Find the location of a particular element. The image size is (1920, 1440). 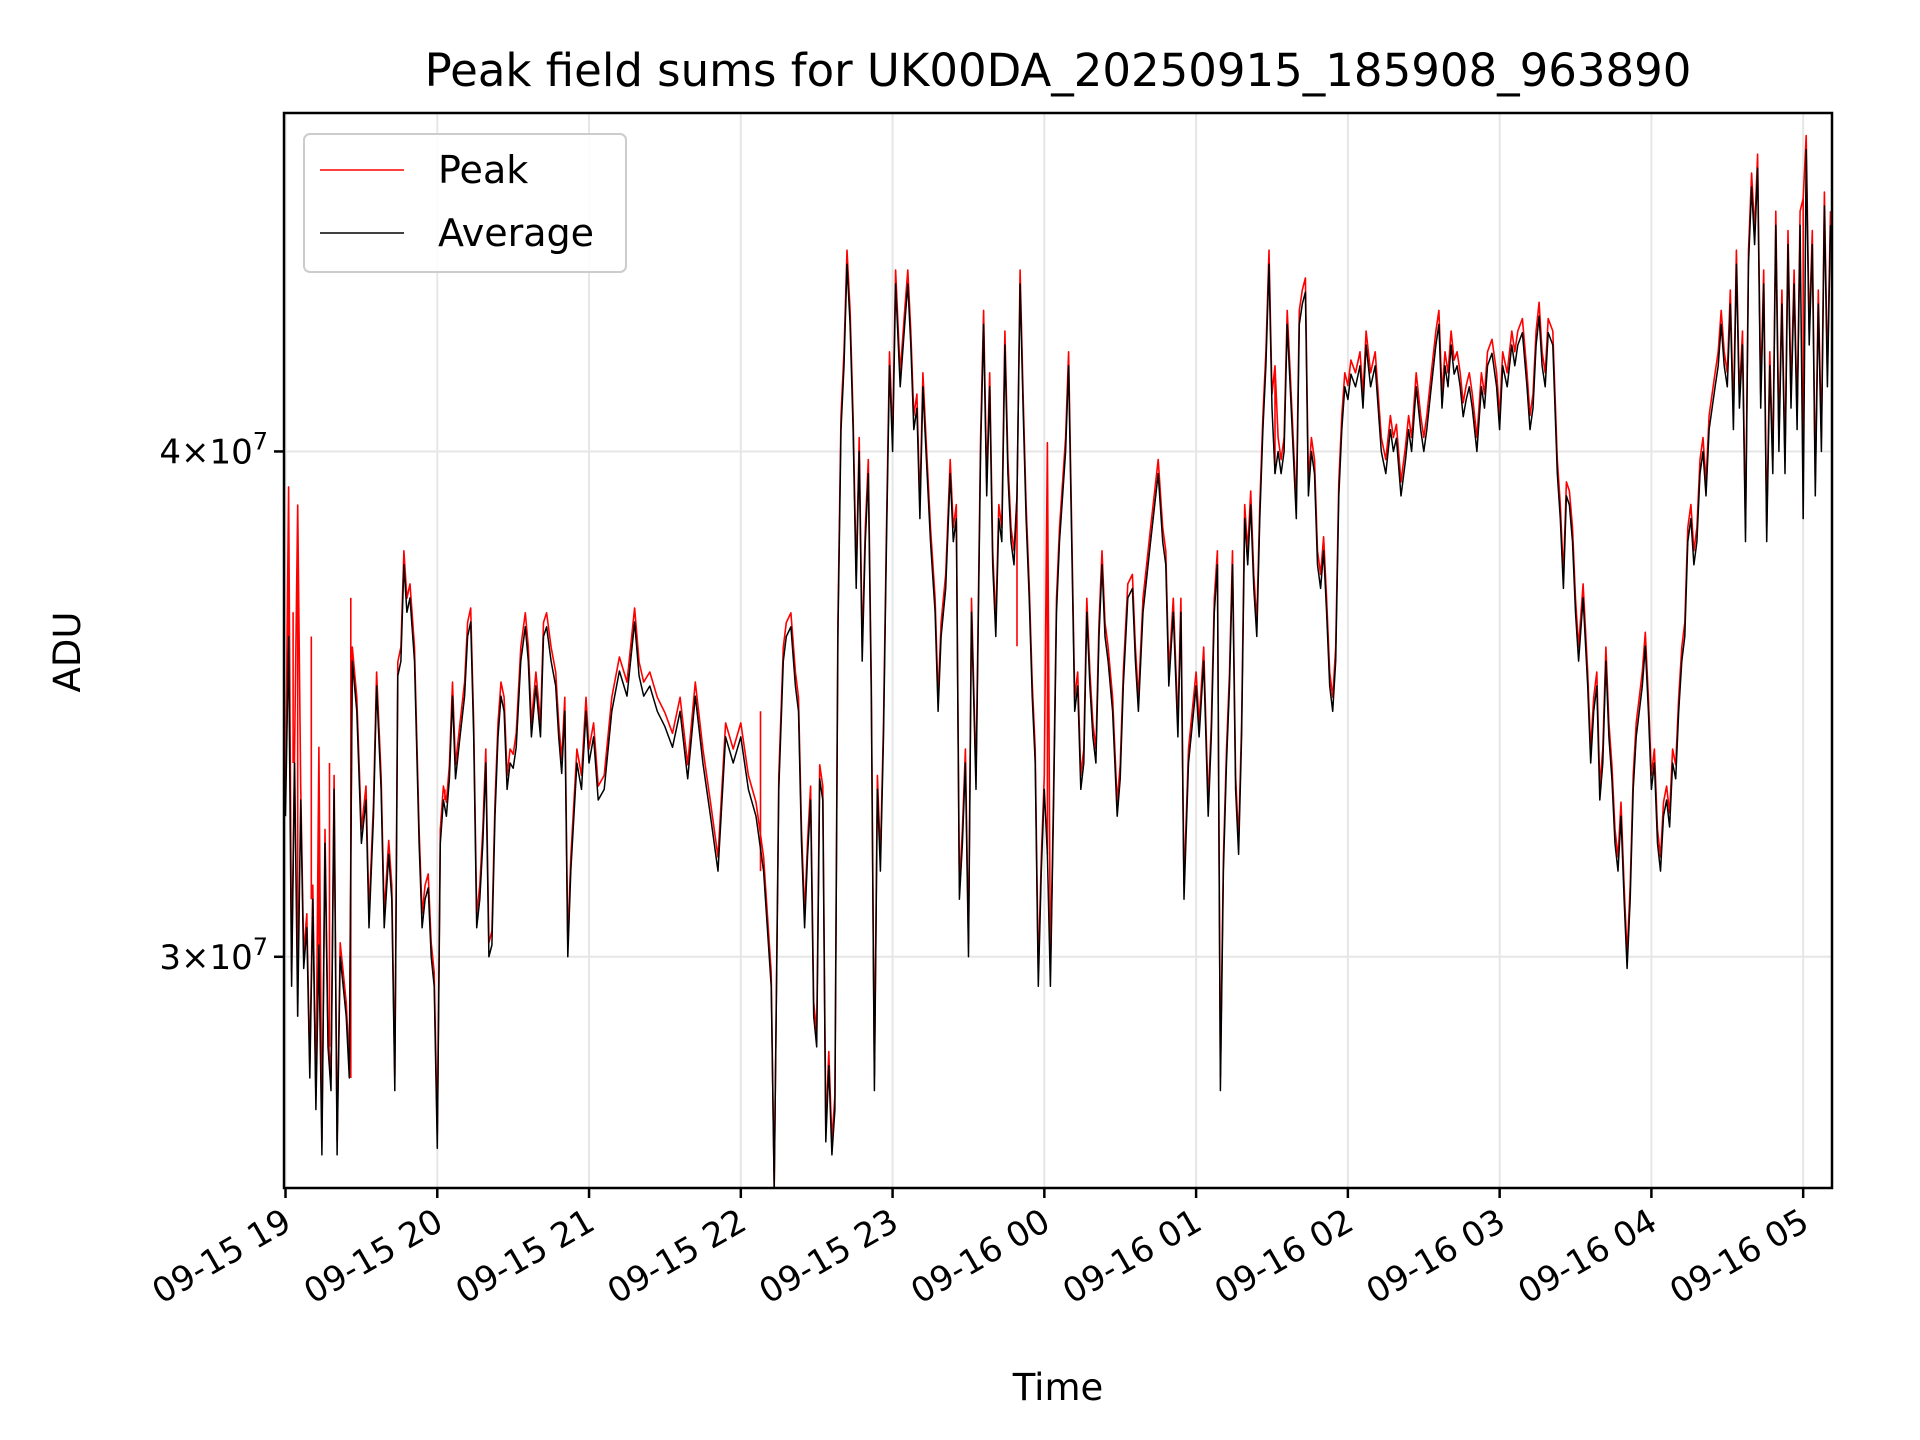

y-tick-label: 3×107 is located at coordinates (213, 955).